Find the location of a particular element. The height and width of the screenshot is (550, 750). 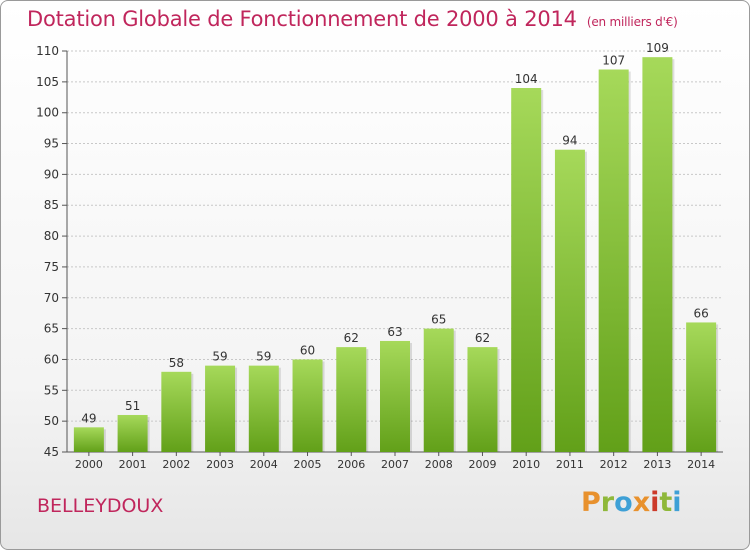

bar-2009 is located at coordinates (482, 399).